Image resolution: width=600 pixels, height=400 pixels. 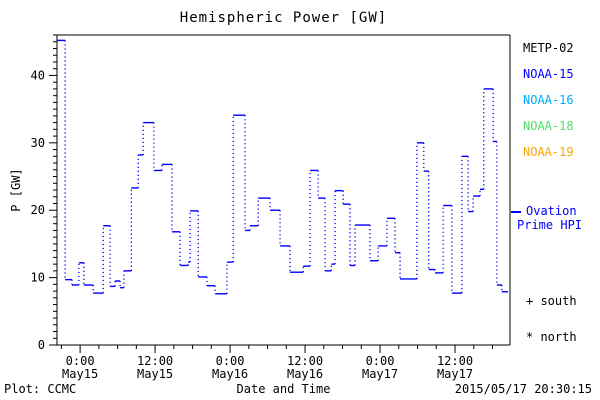 I want to click on south-marker-label: + south, so click(x=551, y=301).